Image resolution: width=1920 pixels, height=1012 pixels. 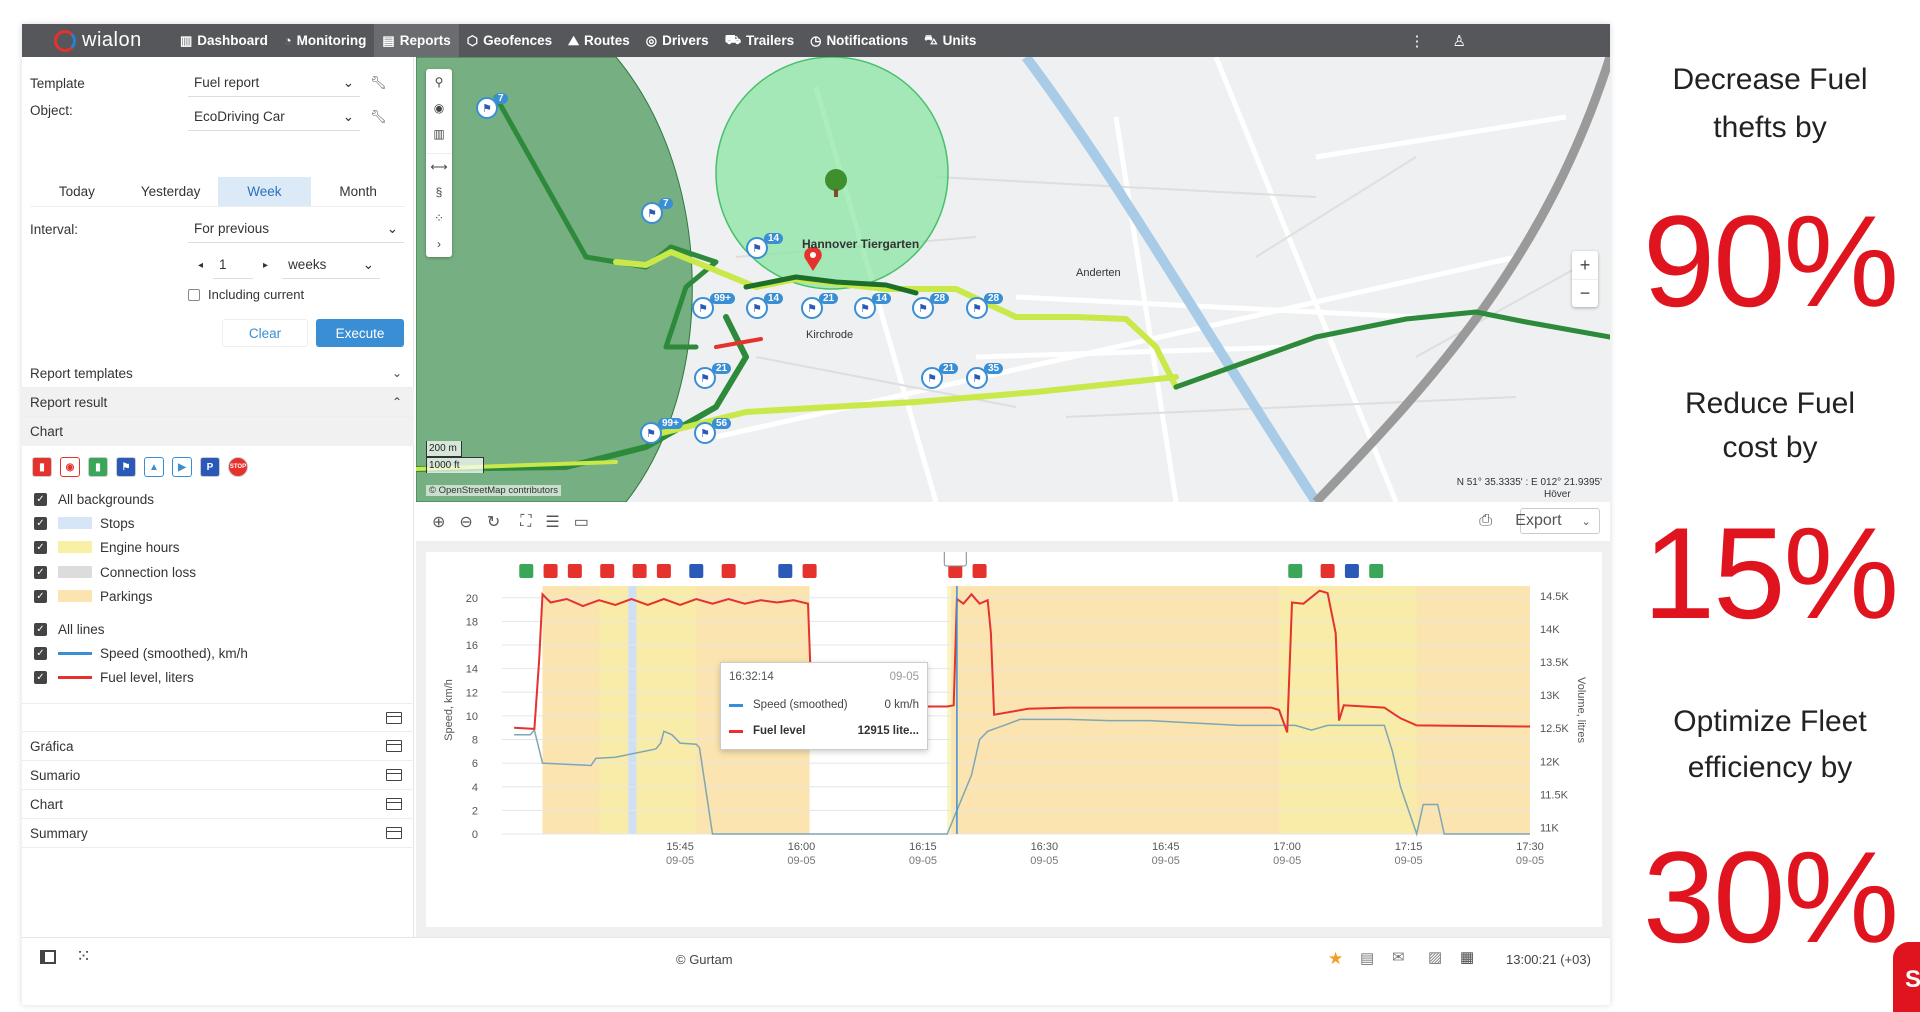 I want to click on template-select: Fuel report ⌄, so click(x=274, y=83).